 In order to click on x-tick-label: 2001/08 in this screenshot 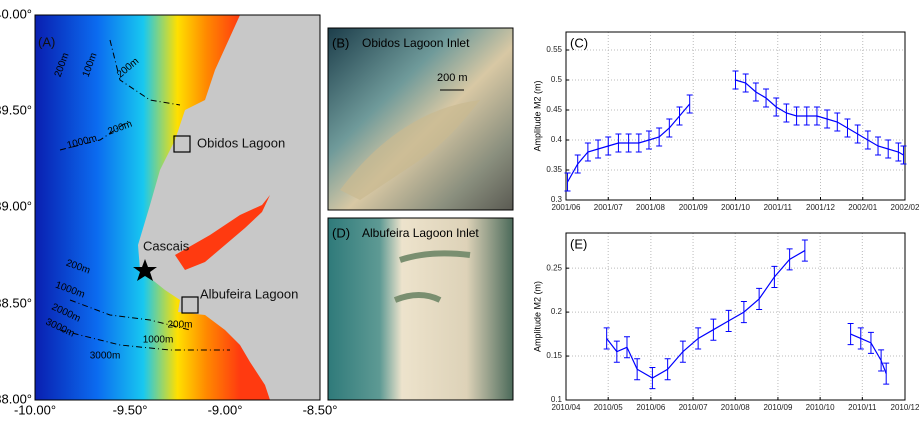, I will do `click(650, 207)`.